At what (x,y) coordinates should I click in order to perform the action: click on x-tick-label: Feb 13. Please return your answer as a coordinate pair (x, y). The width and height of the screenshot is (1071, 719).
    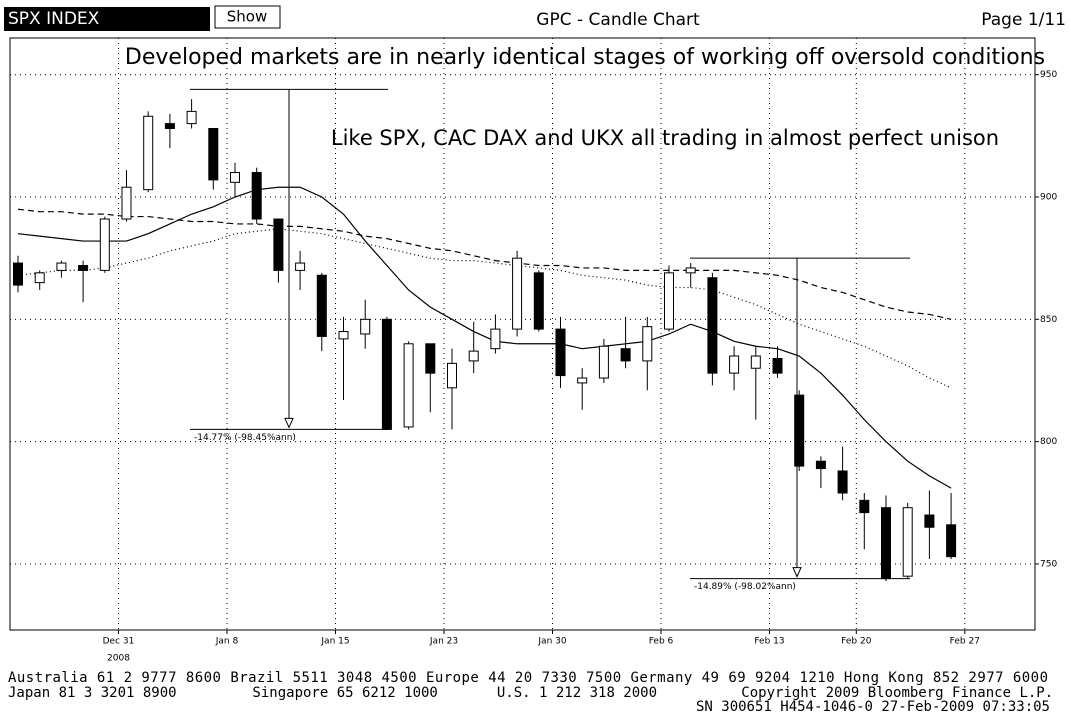
    Looking at the image, I should click on (769, 642).